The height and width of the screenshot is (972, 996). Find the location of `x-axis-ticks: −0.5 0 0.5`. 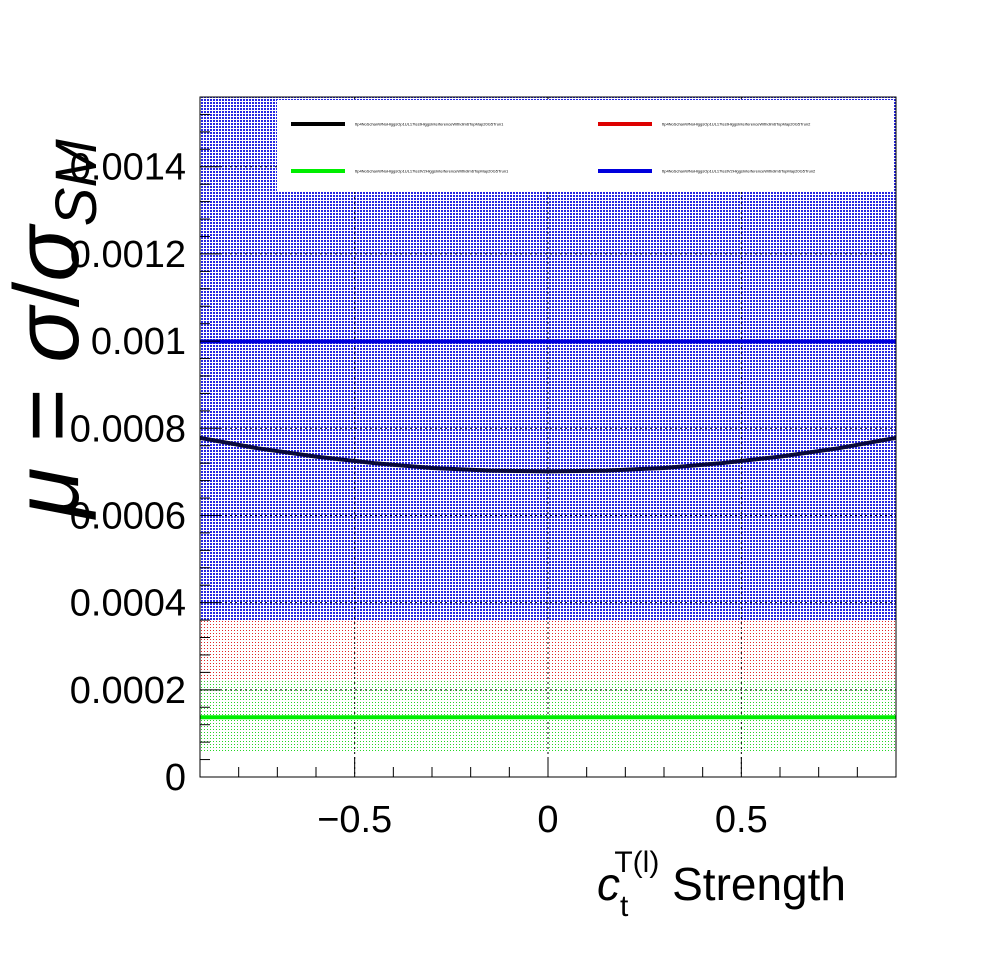

x-axis-ticks: −0.5 0 0.5 is located at coordinates (548, 799).